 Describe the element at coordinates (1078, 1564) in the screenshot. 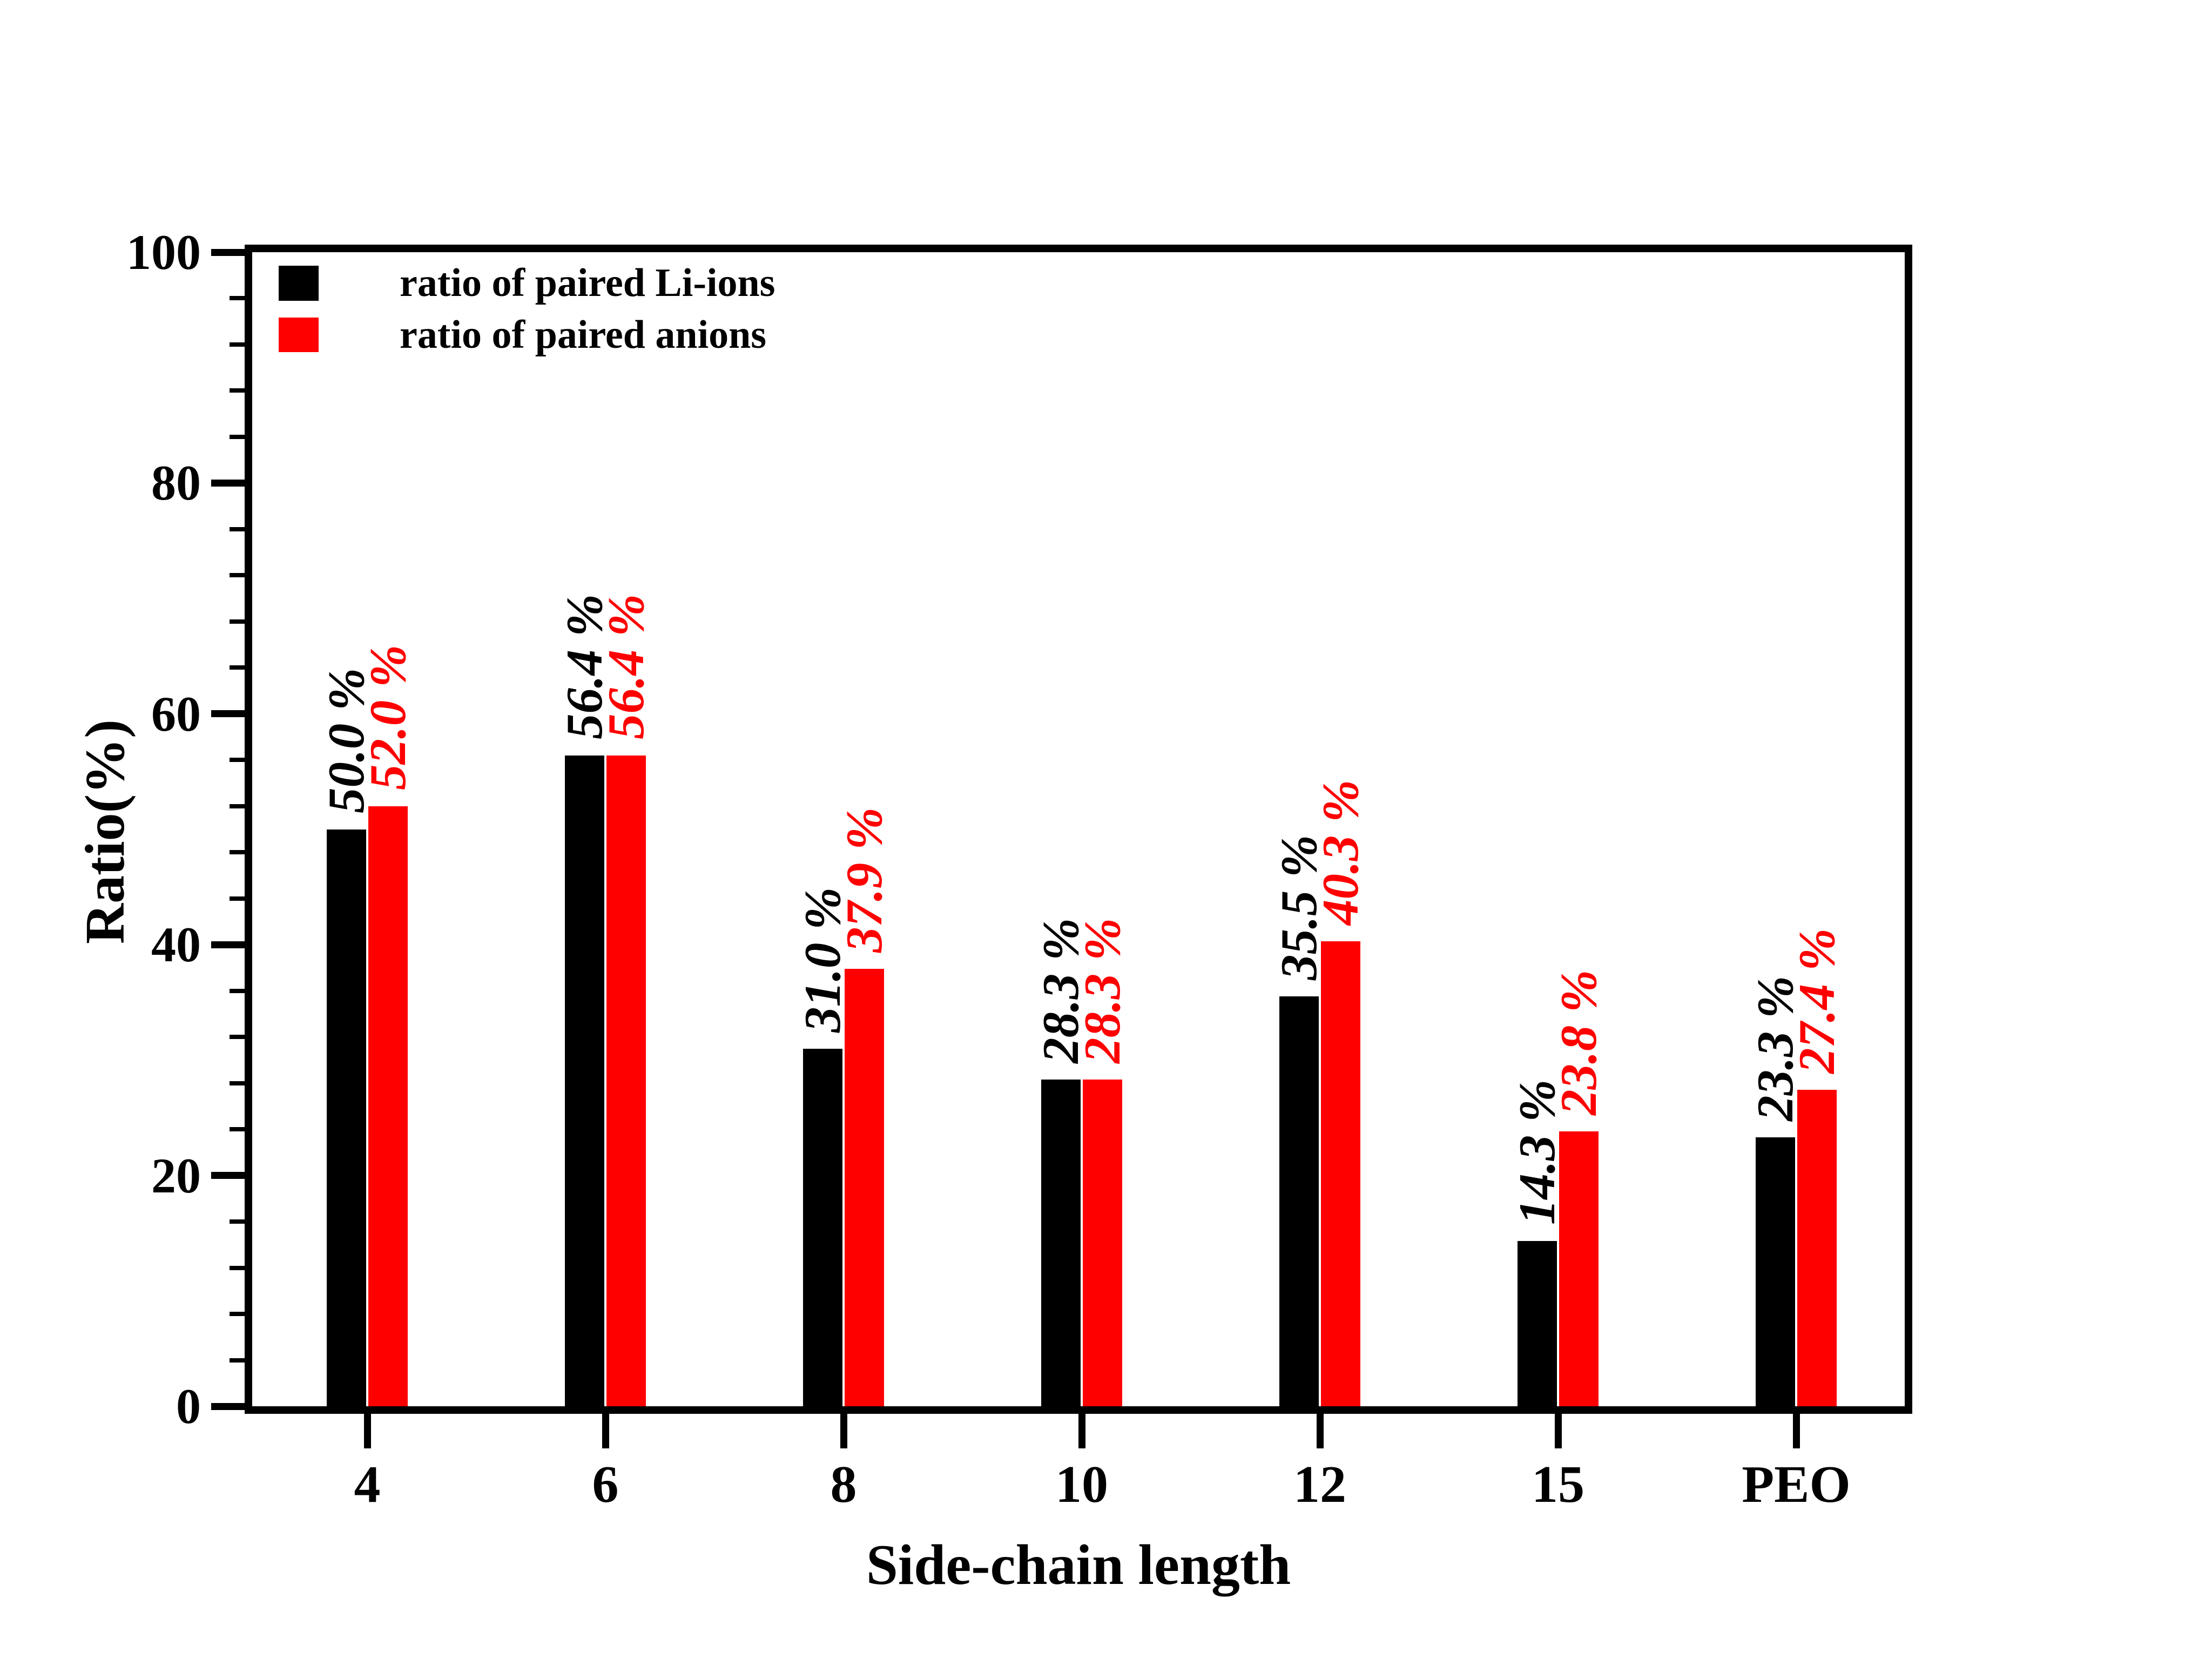

I see `x-axis-title: Side-chain length` at that location.